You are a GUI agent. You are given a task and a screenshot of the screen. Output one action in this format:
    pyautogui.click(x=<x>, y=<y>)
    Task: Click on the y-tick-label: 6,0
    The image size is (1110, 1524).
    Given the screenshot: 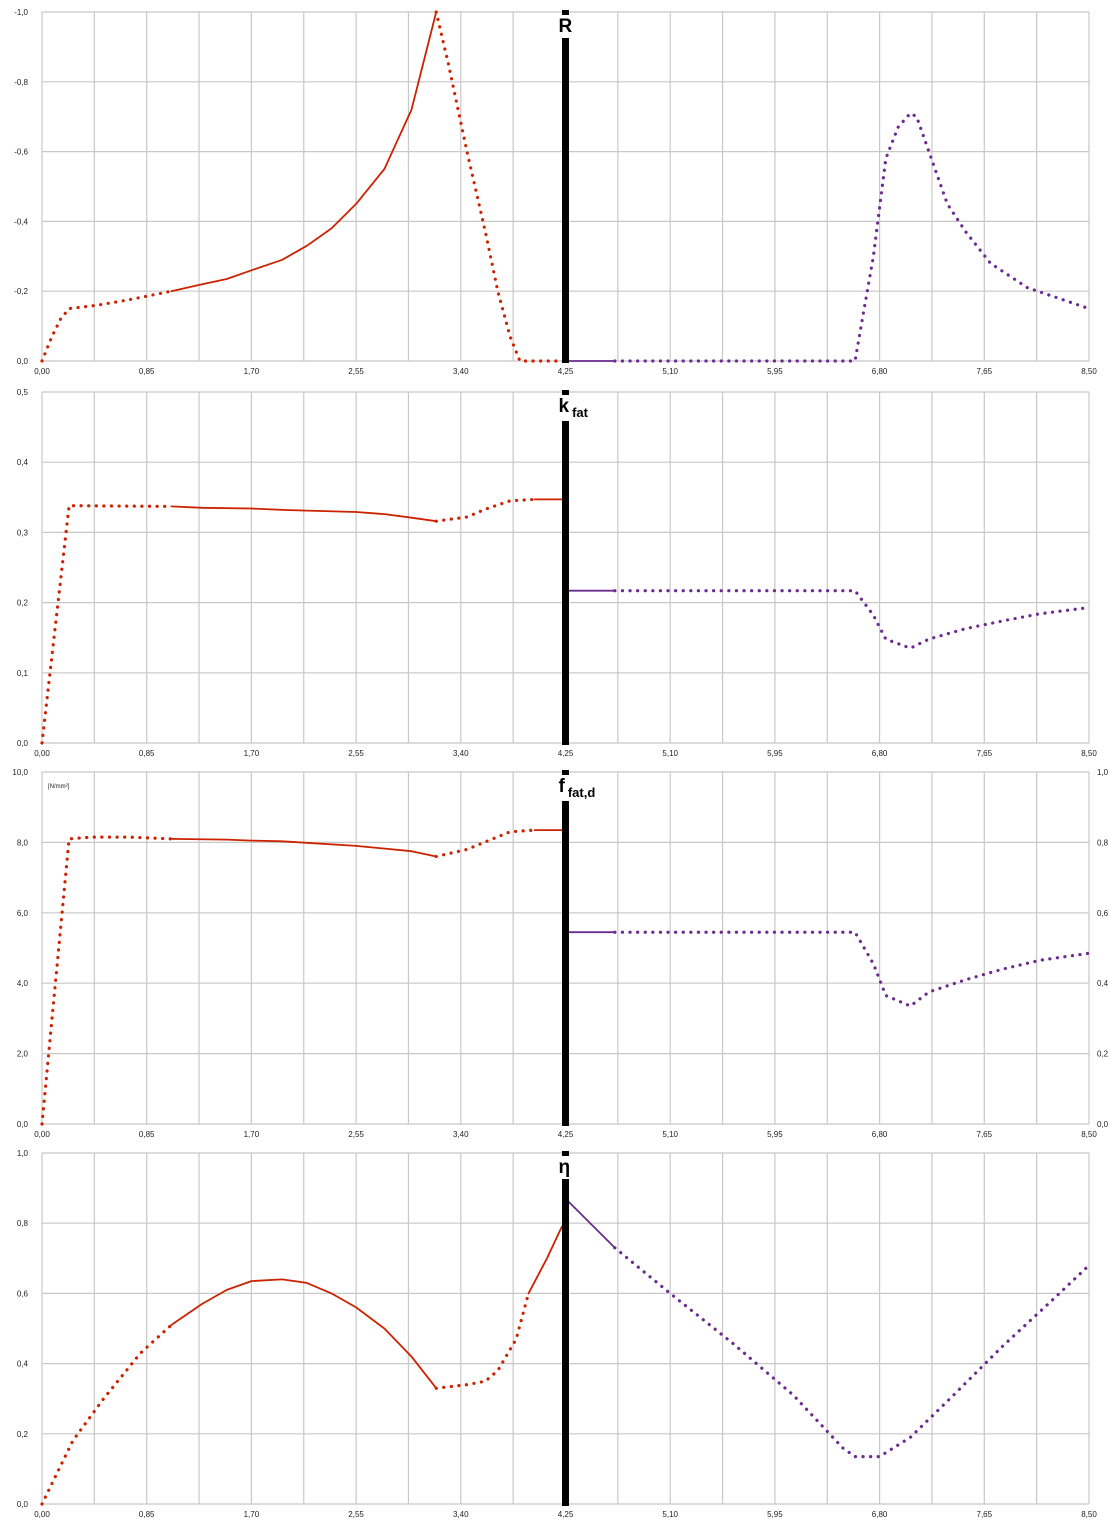 What is the action you would take?
    pyautogui.click(x=23, y=913)
    